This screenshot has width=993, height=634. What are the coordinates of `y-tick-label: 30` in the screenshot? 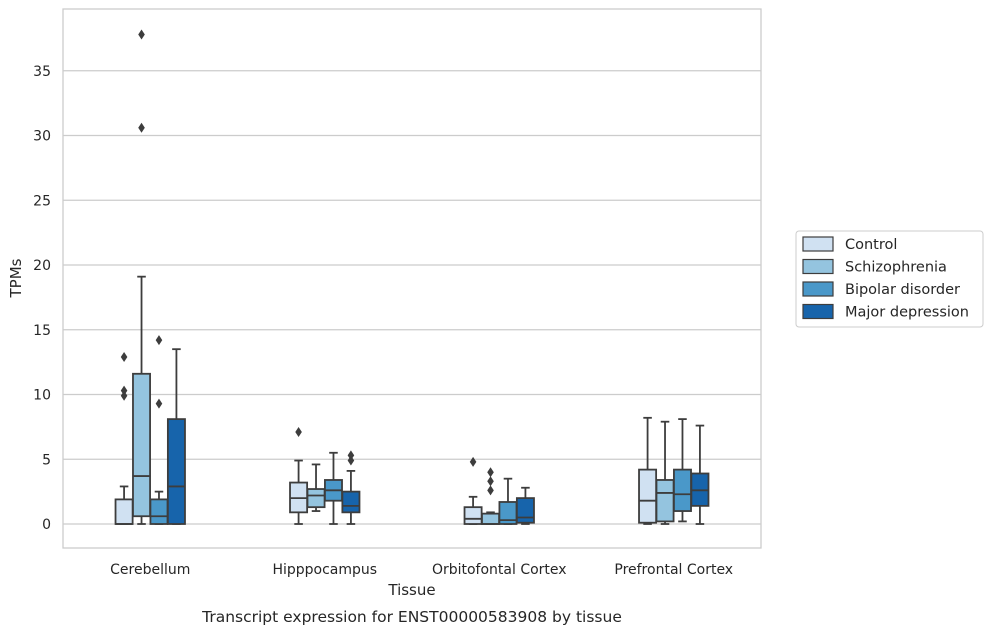 It's located at (42, 137).